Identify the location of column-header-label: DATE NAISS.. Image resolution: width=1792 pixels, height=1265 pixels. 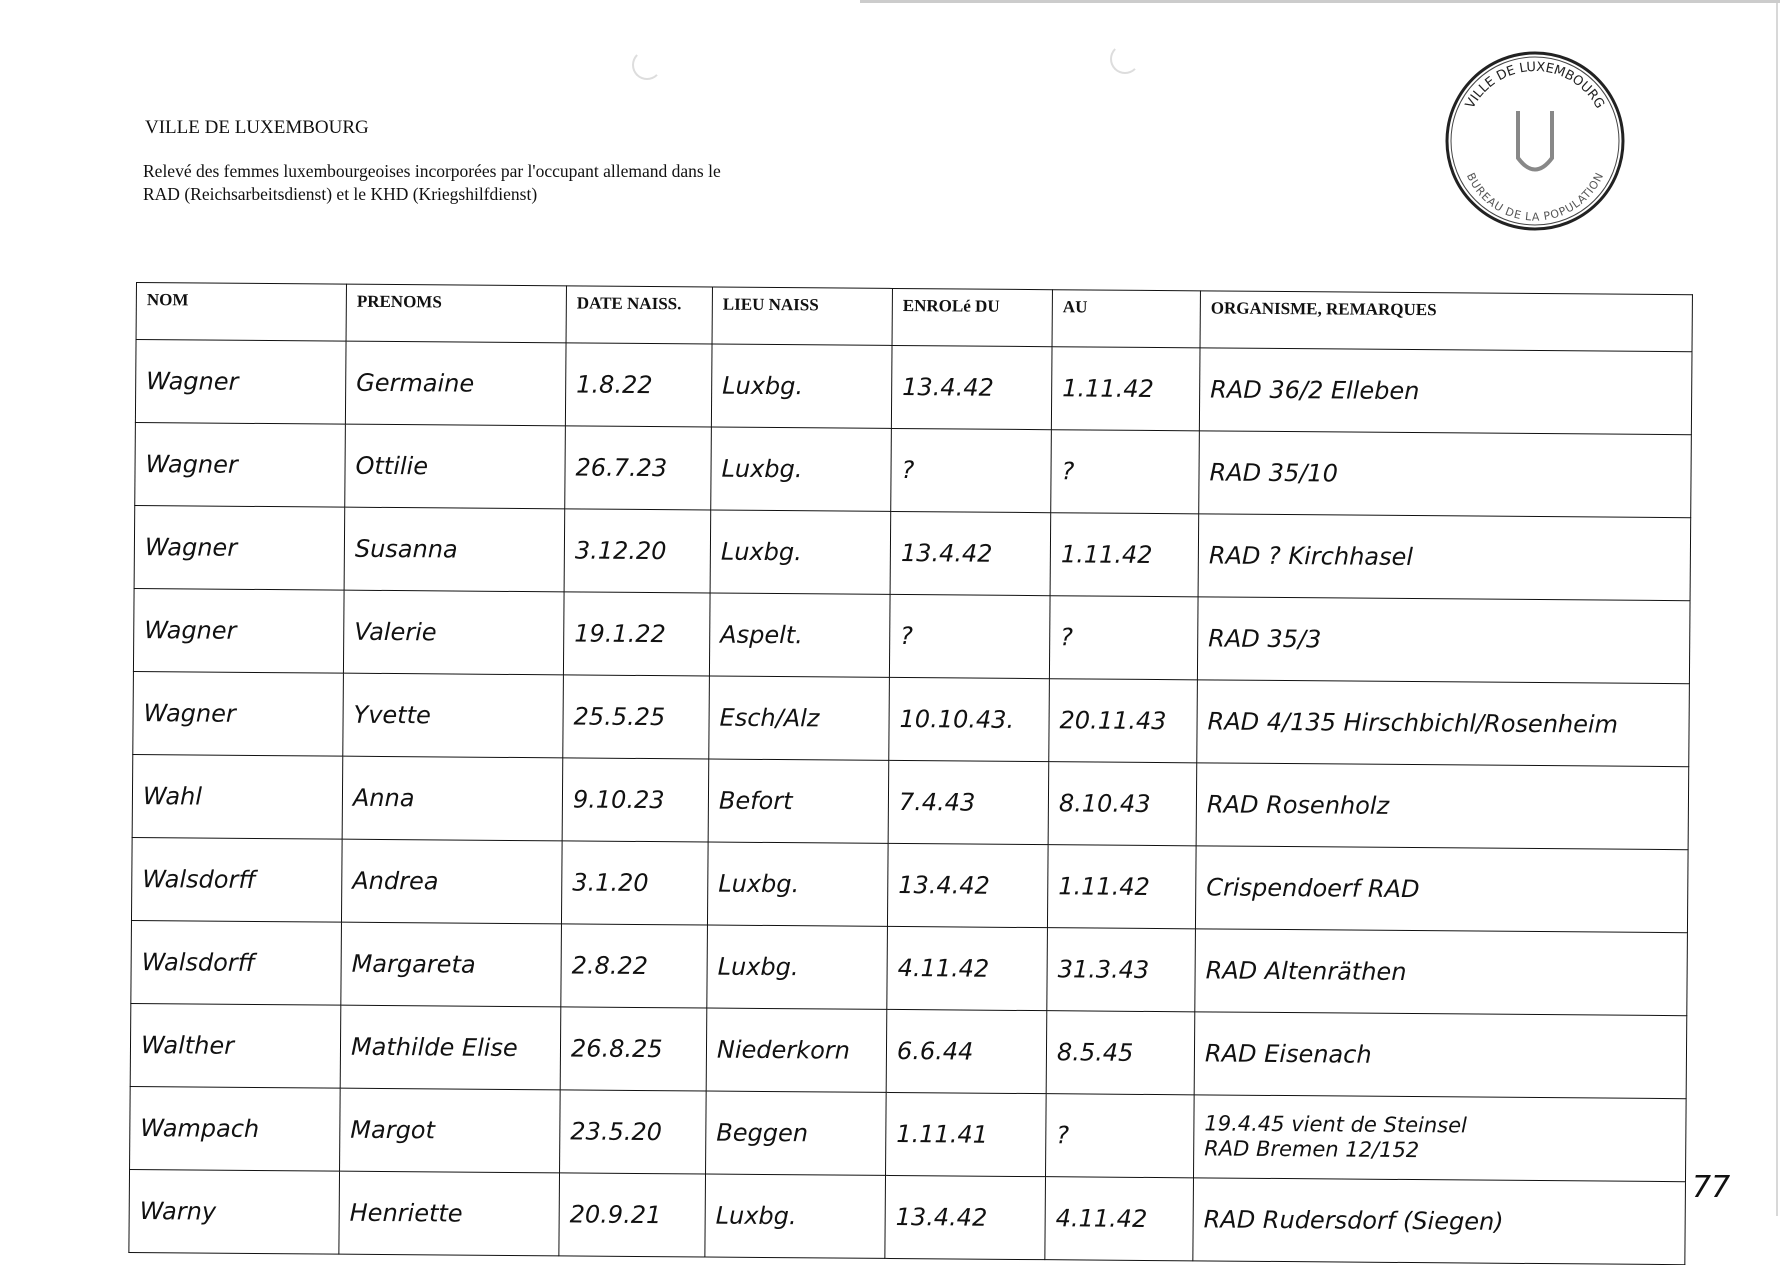
(629, 303).